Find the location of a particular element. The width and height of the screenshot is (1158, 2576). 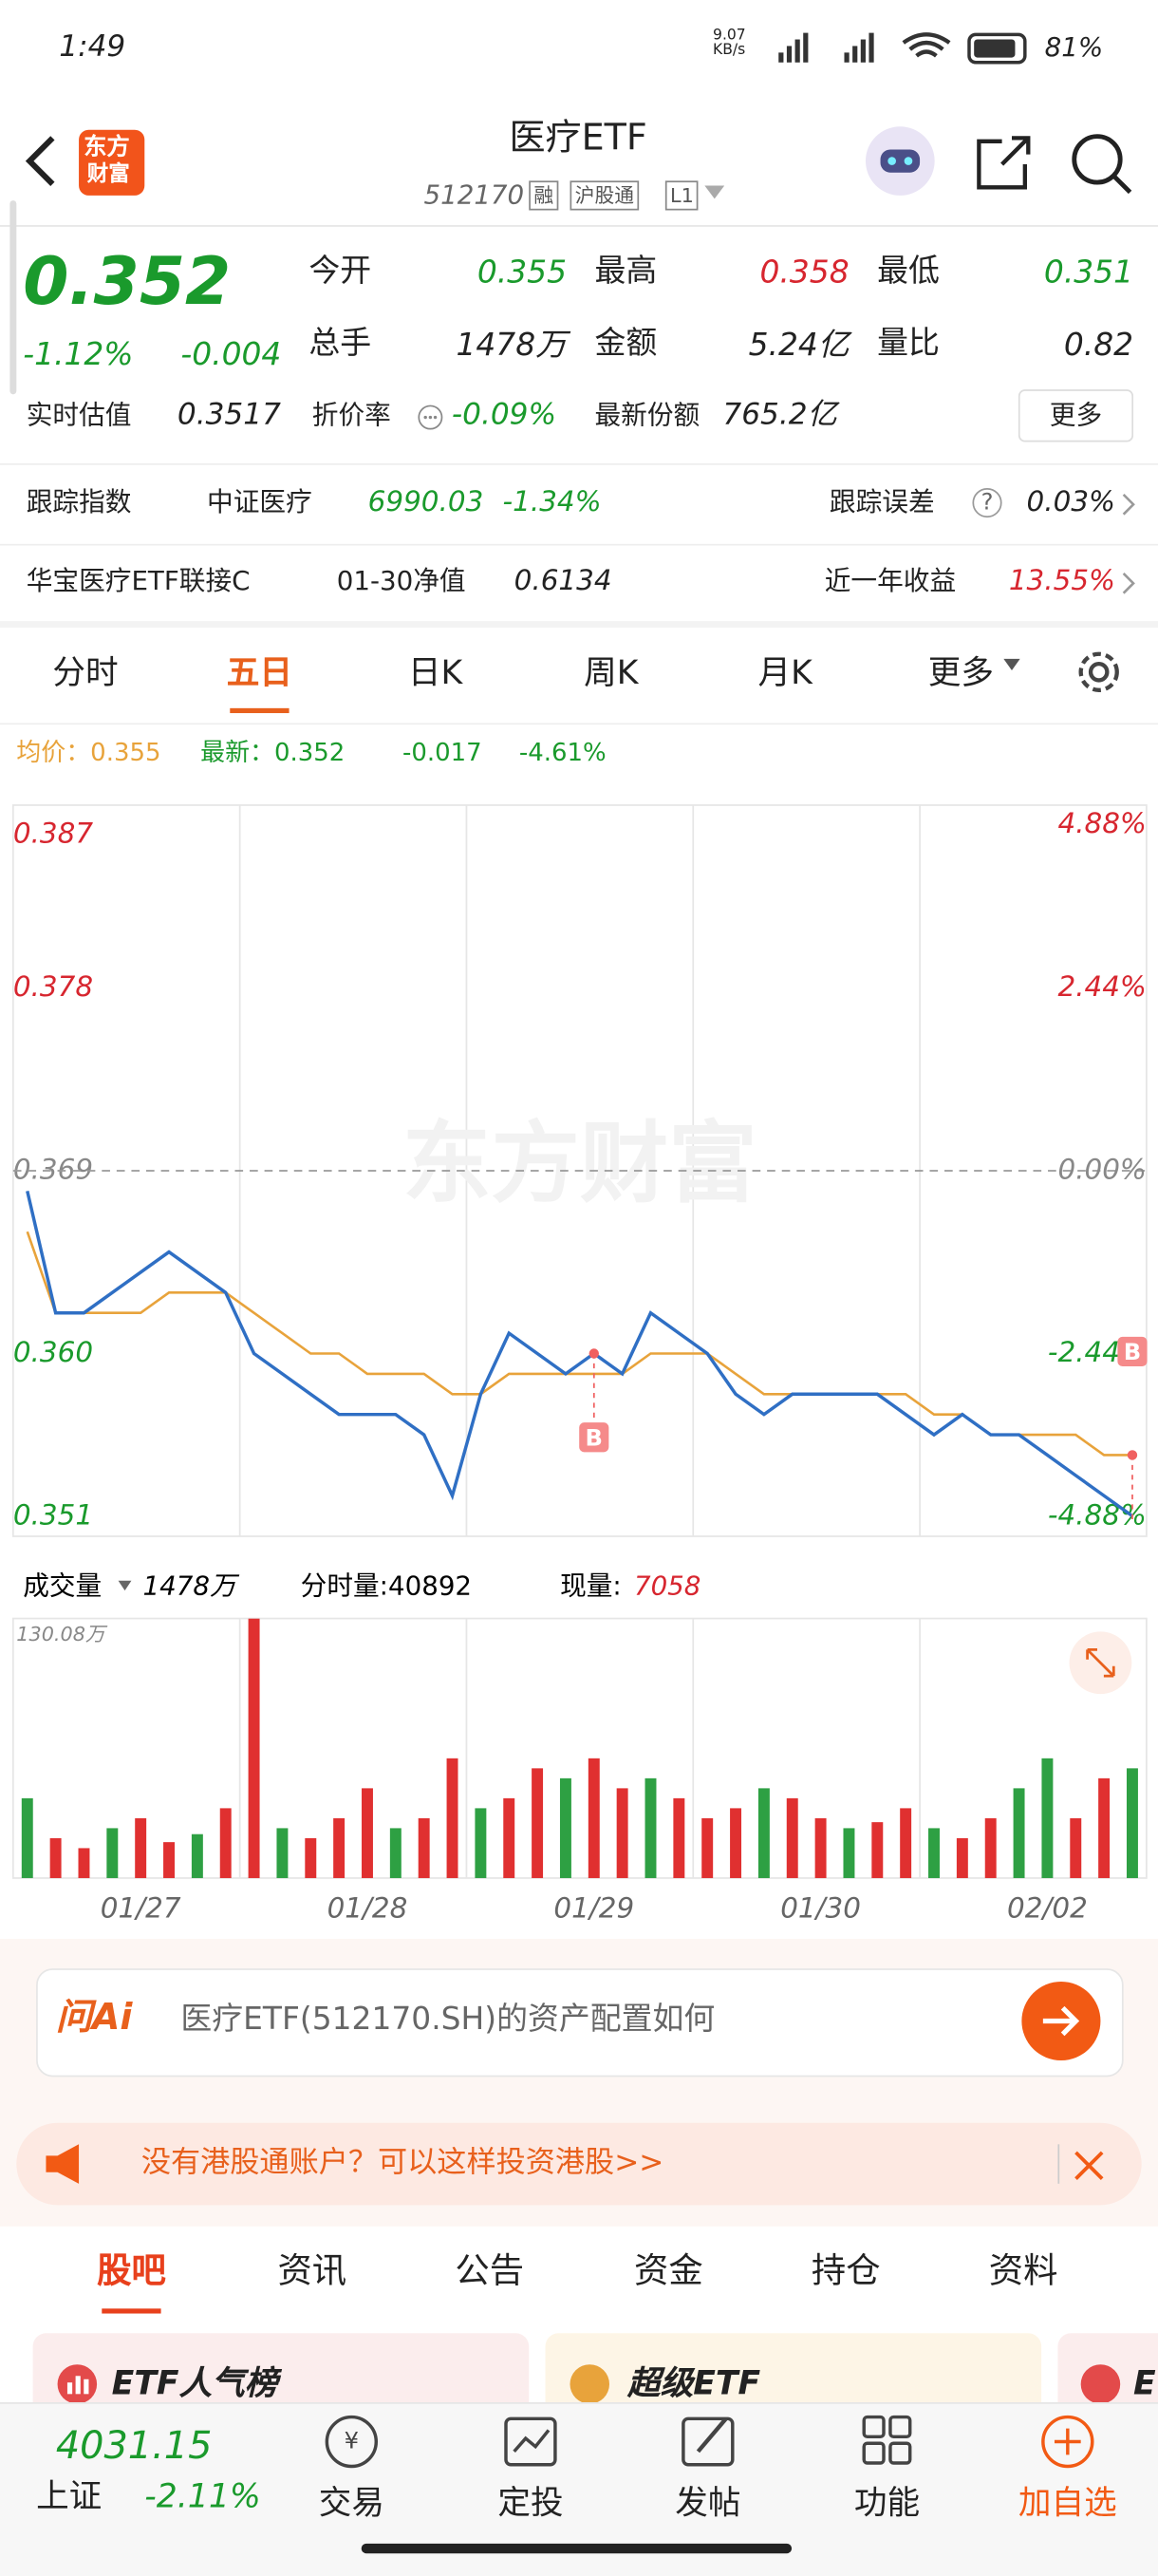

ai-brand: 问Ai is located at coordinates (94, 2019).